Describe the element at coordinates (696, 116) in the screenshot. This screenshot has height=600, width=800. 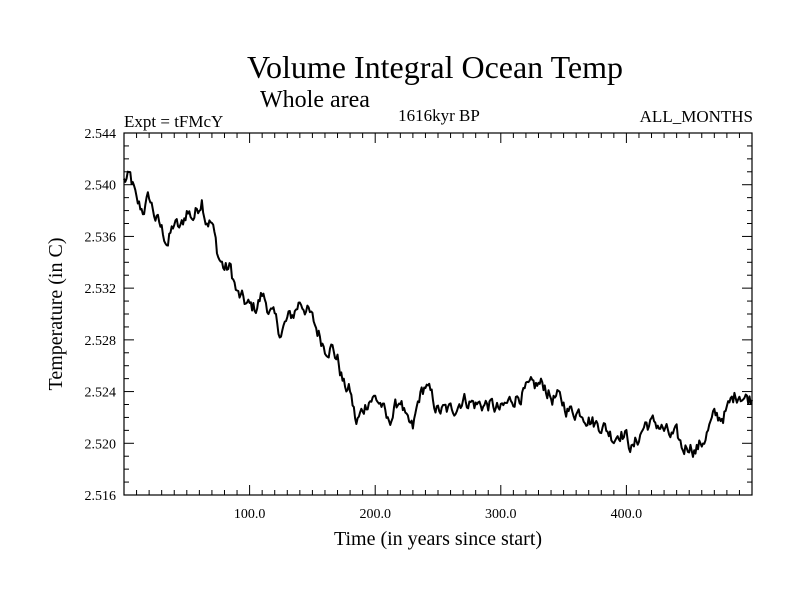
I see `months-label: ALL_MONTHS` at that location.